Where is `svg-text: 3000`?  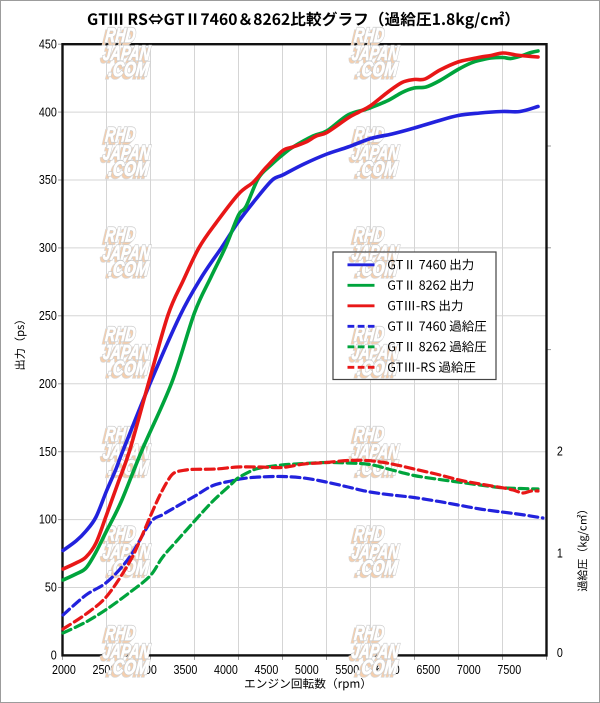 svg-text: 3000 is located at coordinates (145, 669).